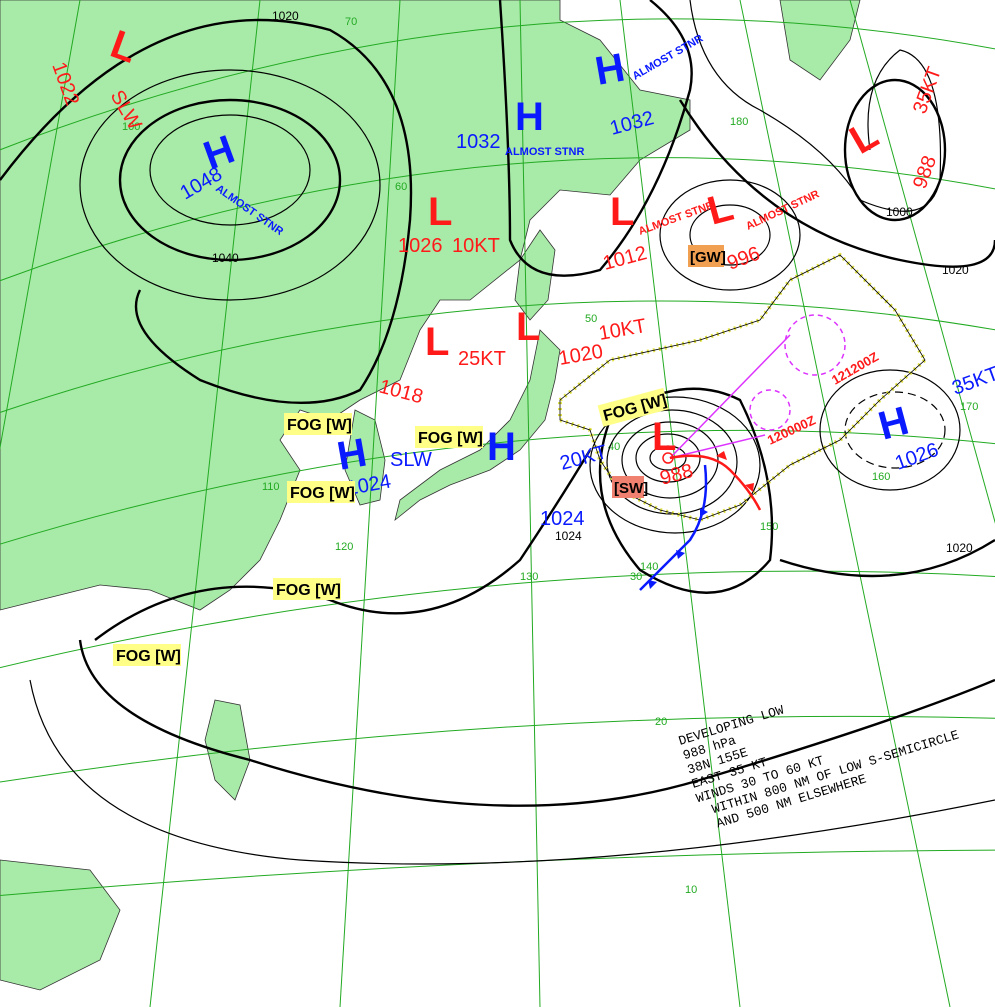 This screenshot has height=1007, width=995. What do you see at coordinates (661, 722) in the screenshot?
I see `grid-label: 20` at bounding box center [661, 722].